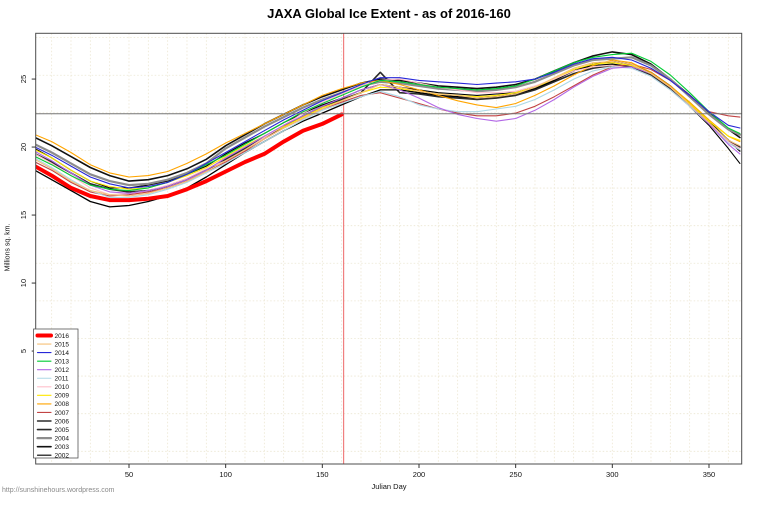 The height and width of the screenshot is (511, 760). What do you see at coordinates (62, 438) in the screenshot?
I see `legend-label-2004: 2004` at bounding box center [62, 438].